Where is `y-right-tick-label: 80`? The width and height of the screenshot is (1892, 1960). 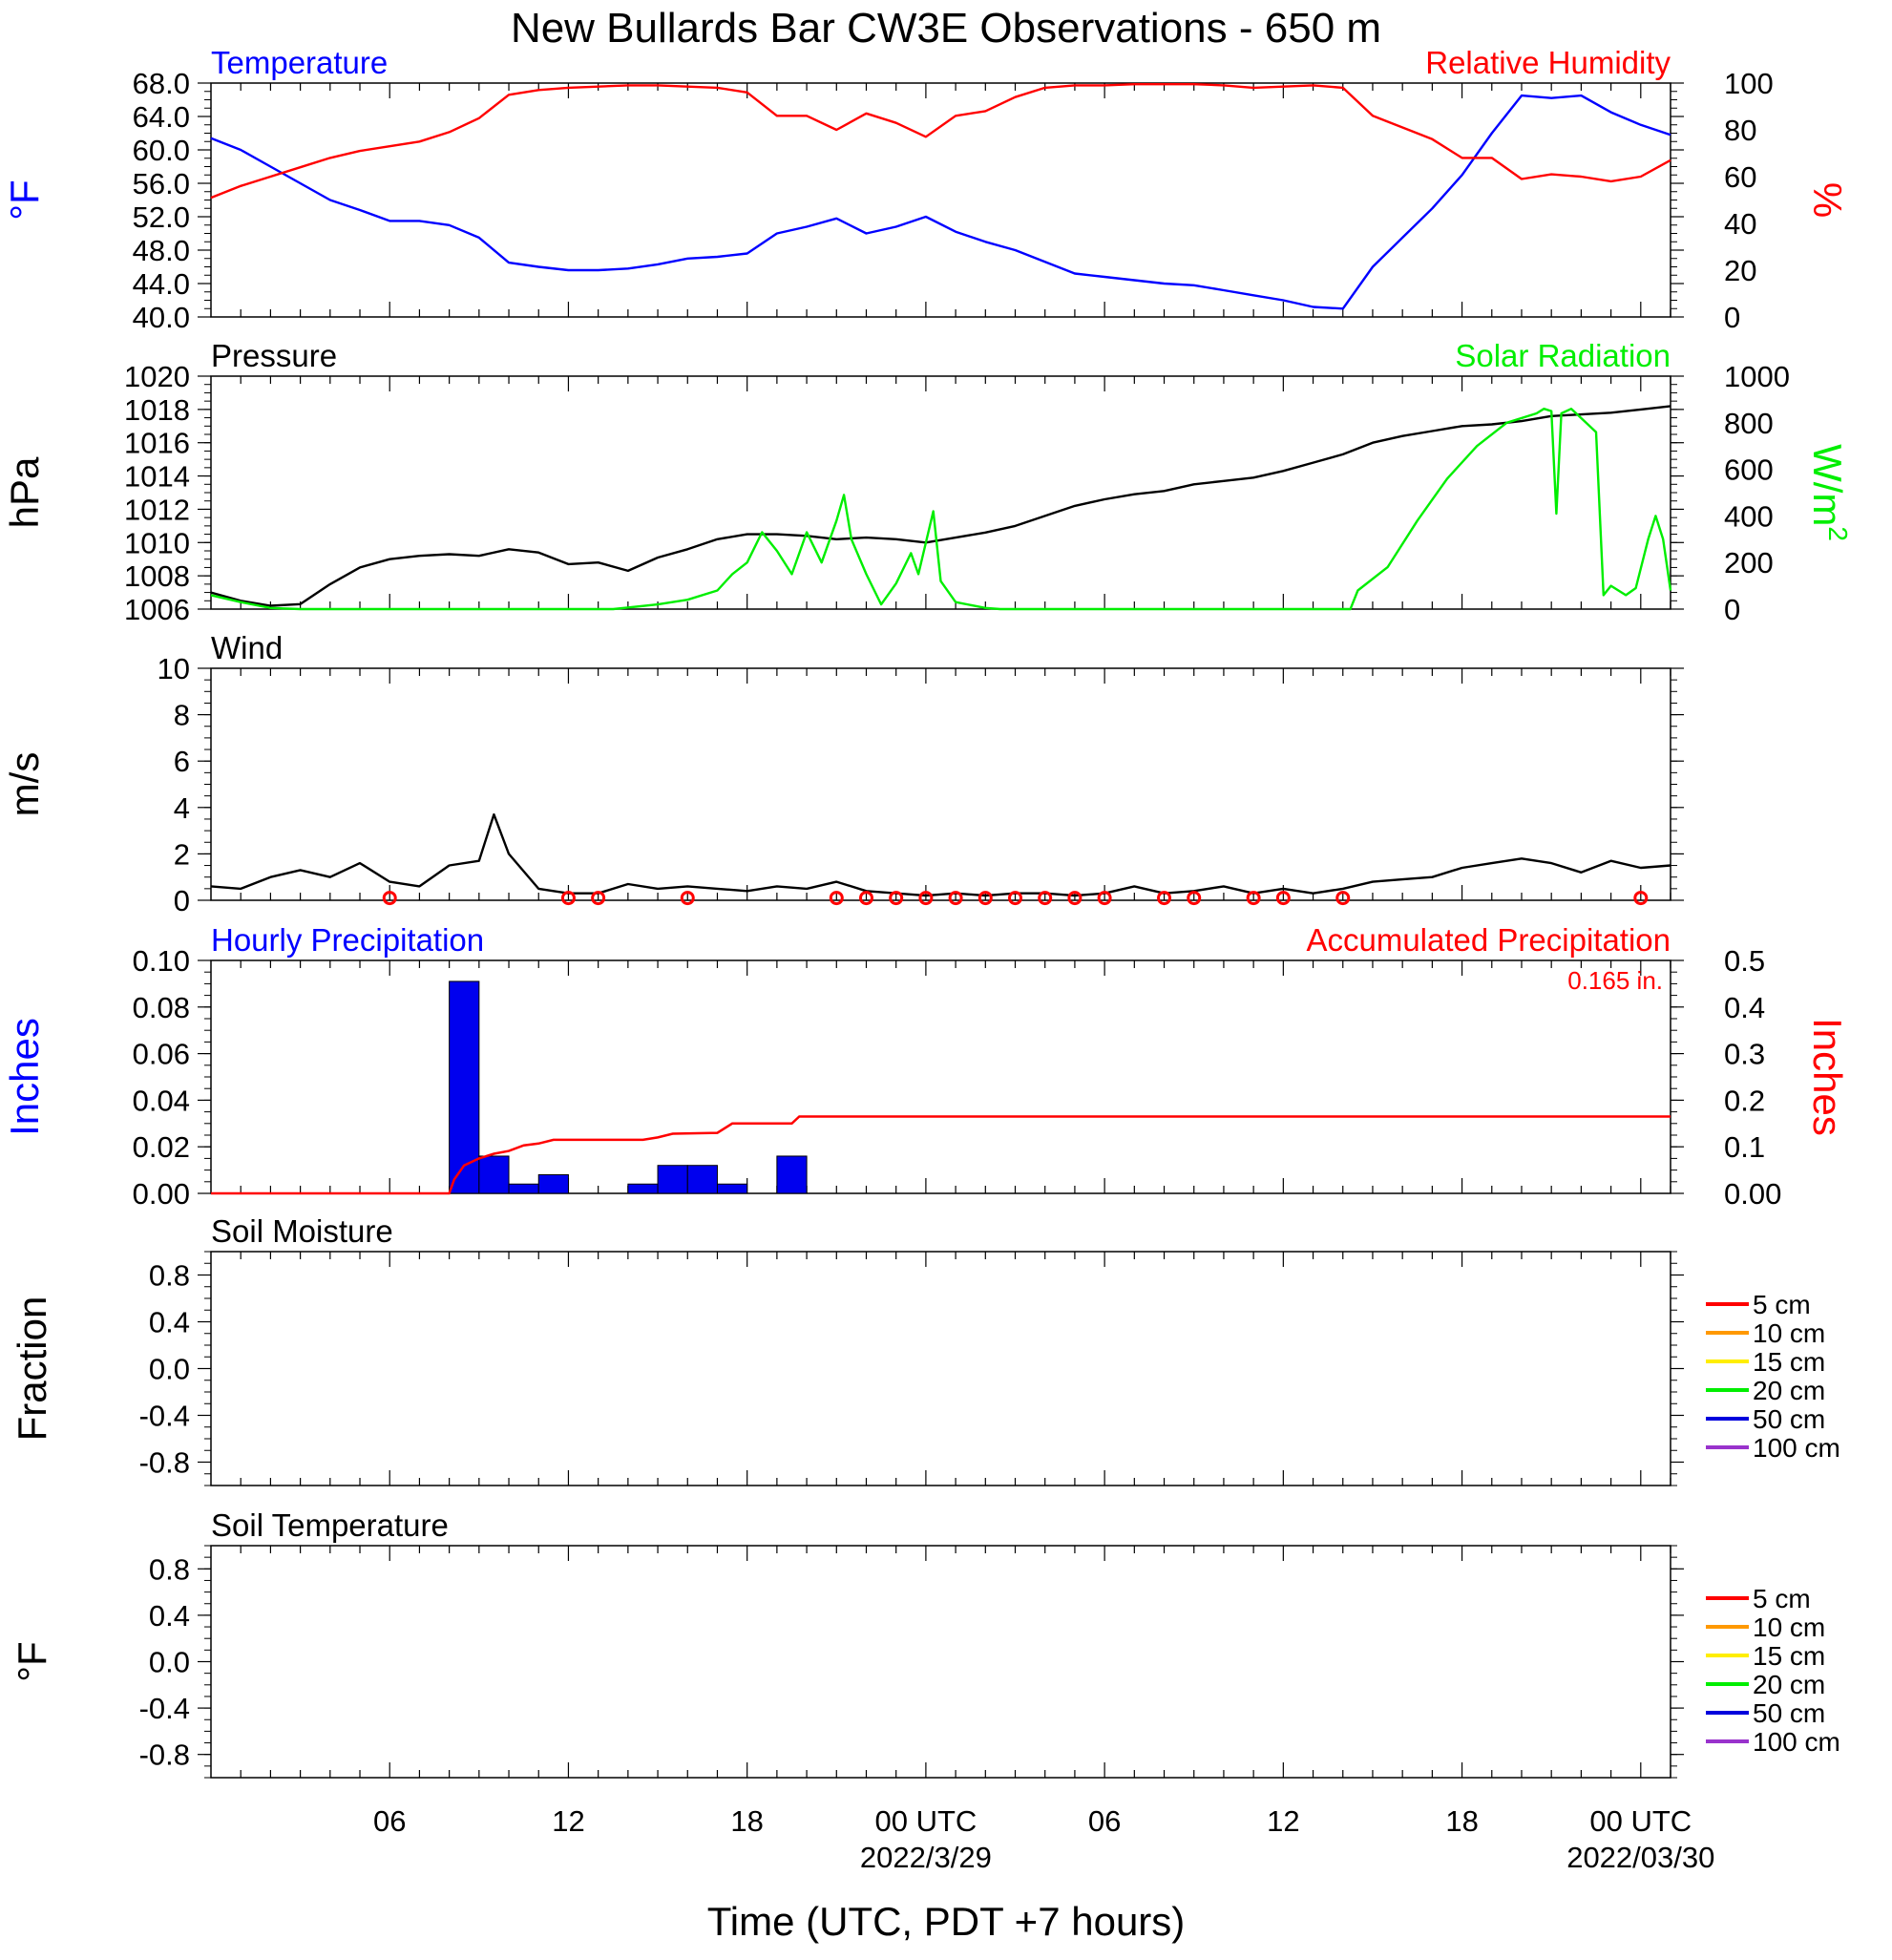 y-right-tick-label: 80 is located at coordinates (1740, 130).